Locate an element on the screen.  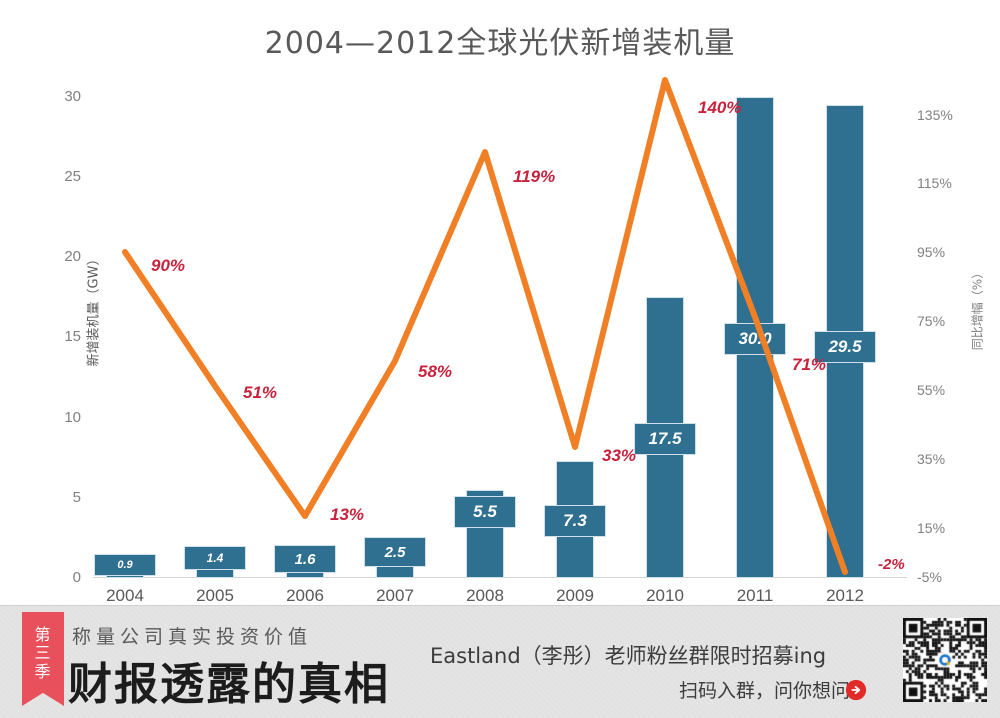
y2-axis-tick-95: 95% is located at coordinates (931, 252).